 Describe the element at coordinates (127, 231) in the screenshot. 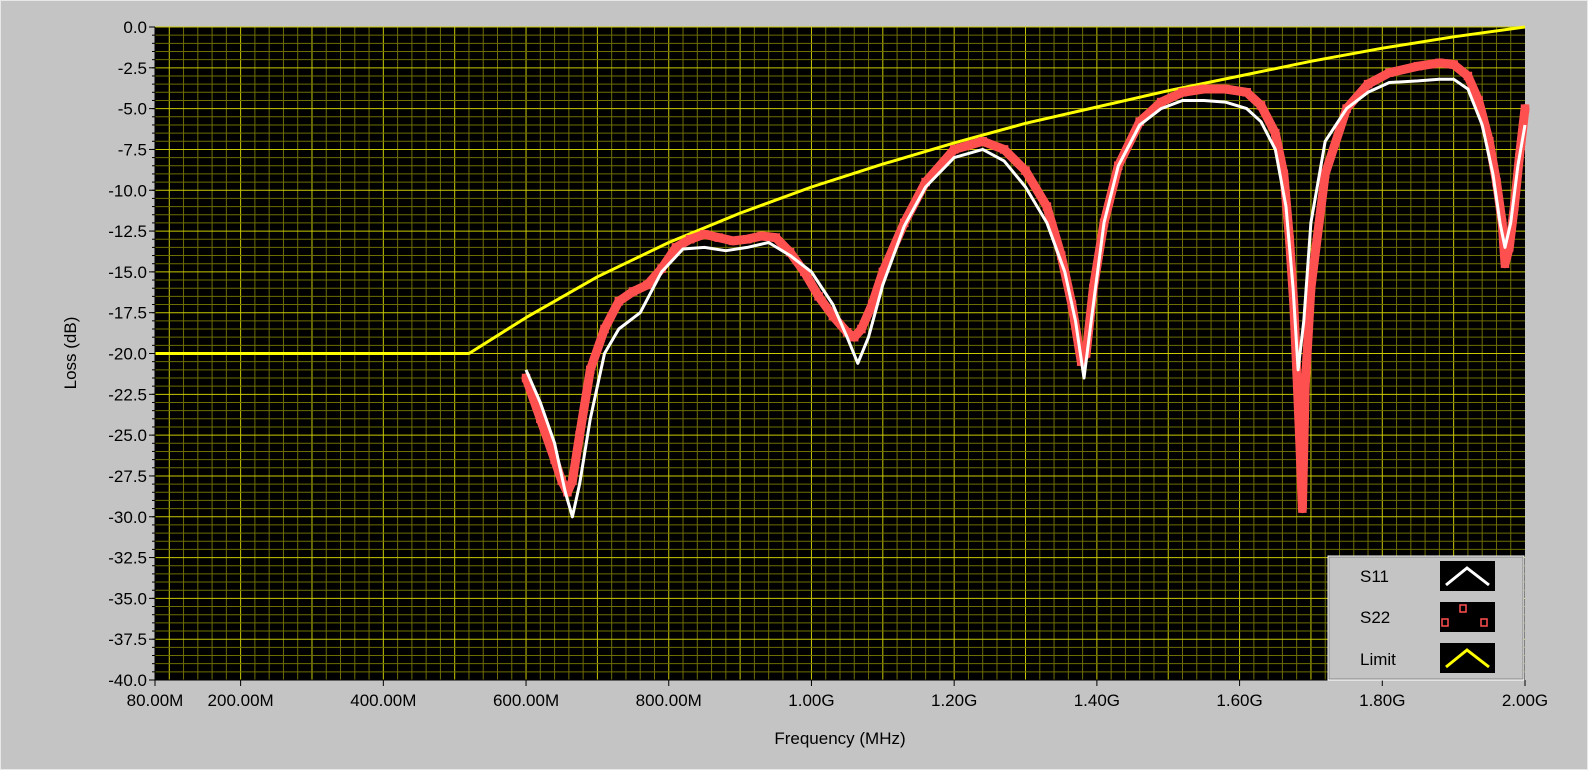

I see `y-tick-label: -12.5` at that location.